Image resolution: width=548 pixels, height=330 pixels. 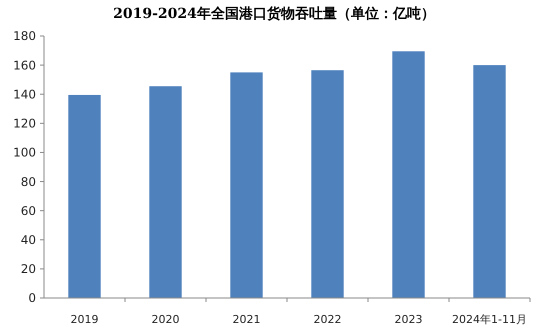 What do you see at coordinates (274, 14) in the screenshot?
I see `chart-title: 2019-2024年全国港口货物吞吐量（单位：亿吨）` at bounding box center [274, 14].